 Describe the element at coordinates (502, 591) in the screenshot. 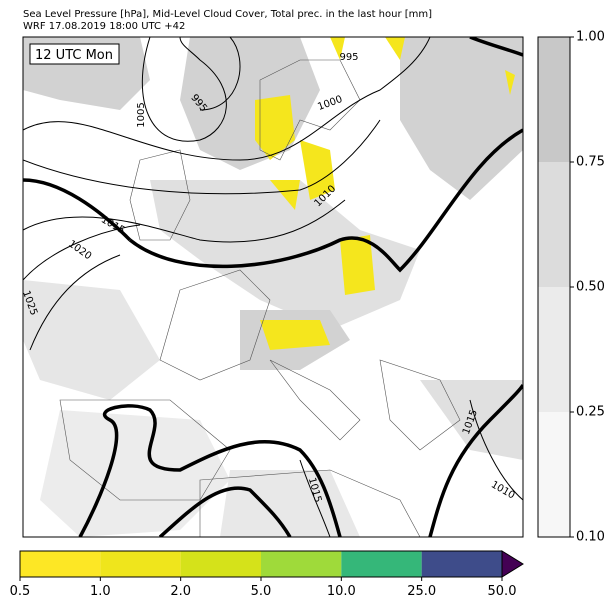

I see `precip-colorbar-tick-label: 50.0` at that location.